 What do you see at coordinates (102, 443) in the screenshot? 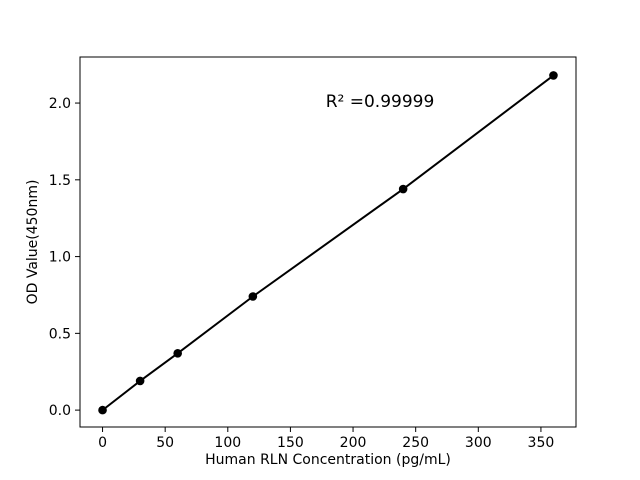
I see `x-tick-label: 0` at bounding box center [102, 443].